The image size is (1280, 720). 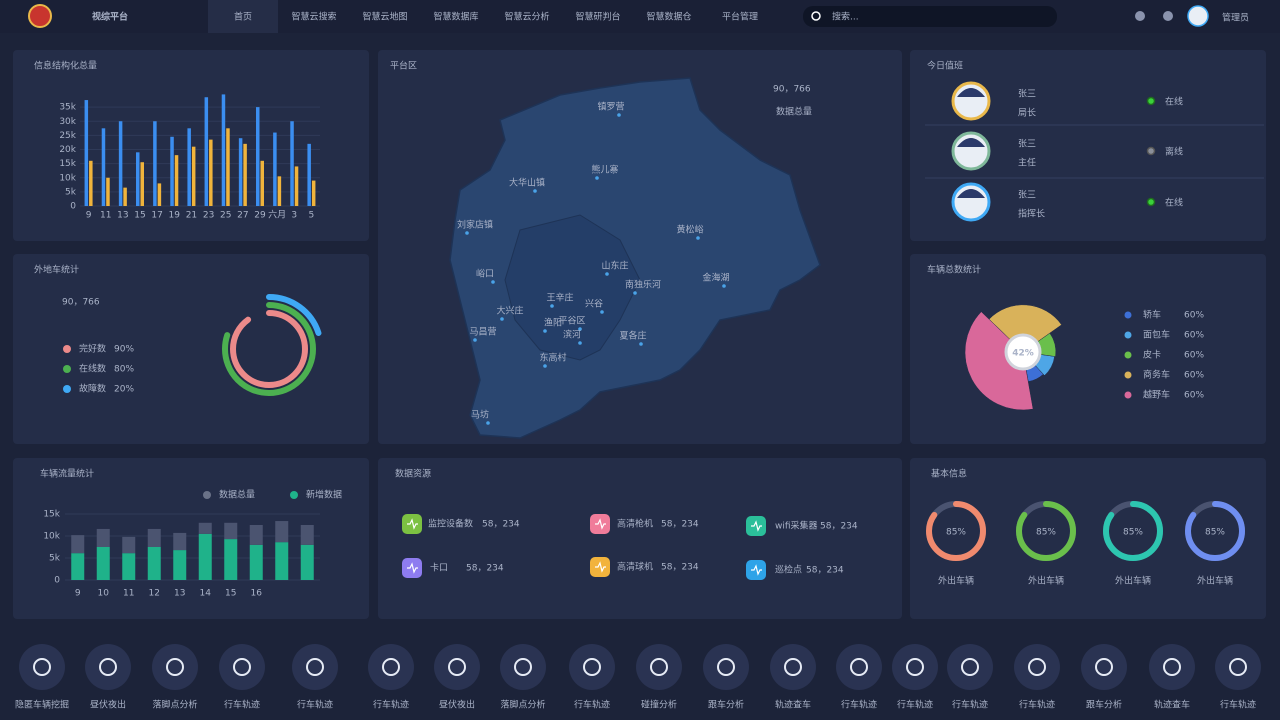 What do you see at coordinates (174, 705) in the screenshot?
I see `tool-label: 落脚点分析` at bounding box center [174, 705].